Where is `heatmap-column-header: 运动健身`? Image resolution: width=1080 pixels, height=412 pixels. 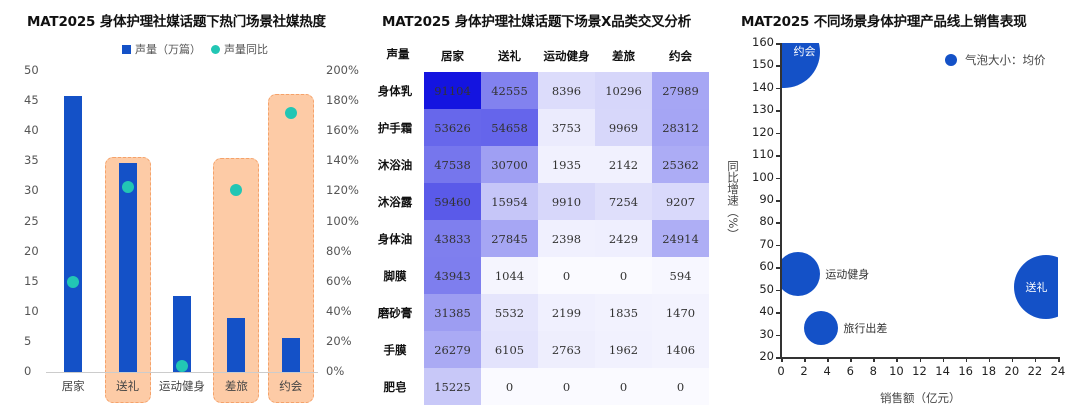
heatmap-column-header: 运动健身 is located at coordinates (566, 56).